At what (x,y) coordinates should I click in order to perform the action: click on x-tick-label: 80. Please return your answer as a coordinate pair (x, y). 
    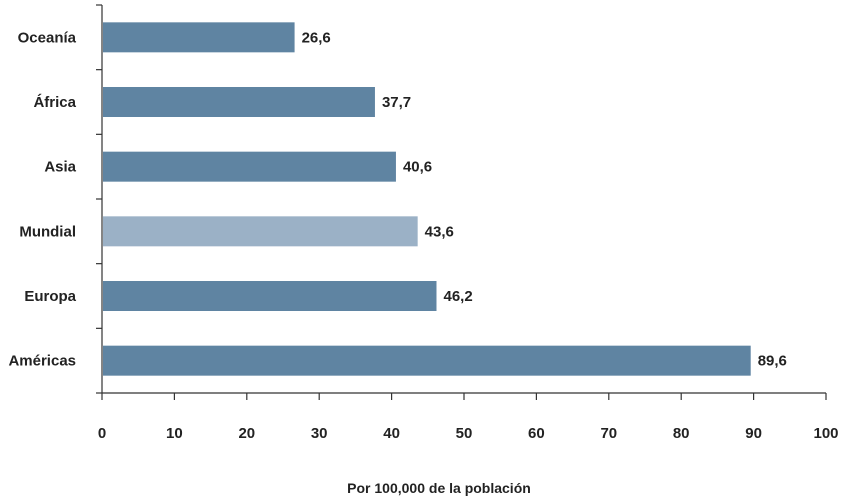
    Looking at the image, I should click on (681, 433).